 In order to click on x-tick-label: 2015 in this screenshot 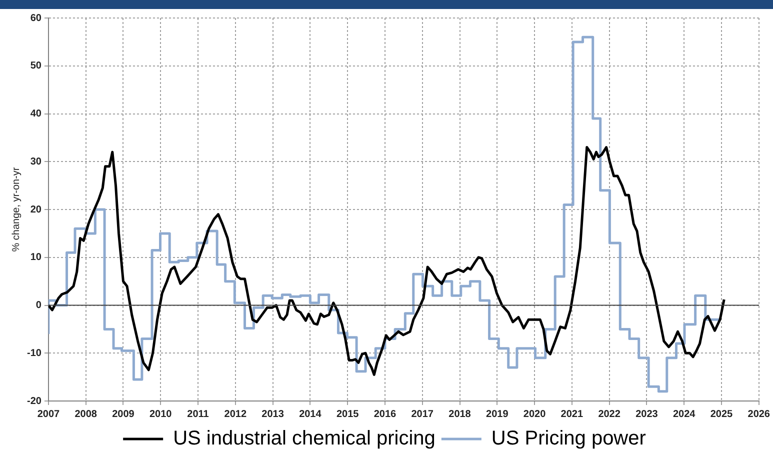, I will do `click(348, 414)`.